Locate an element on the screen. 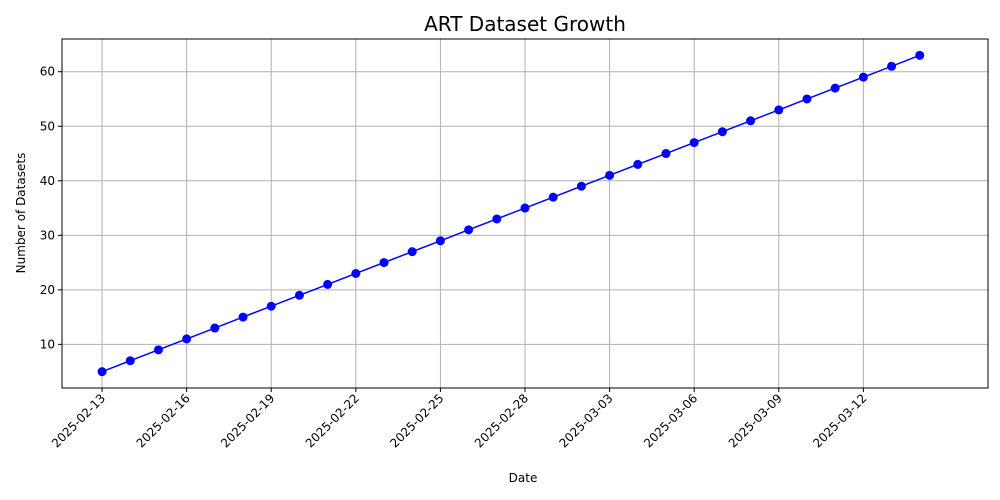 This screenshot has height=500, width=1000. y-tick-label: 50 is located at coordinates (47, 126).